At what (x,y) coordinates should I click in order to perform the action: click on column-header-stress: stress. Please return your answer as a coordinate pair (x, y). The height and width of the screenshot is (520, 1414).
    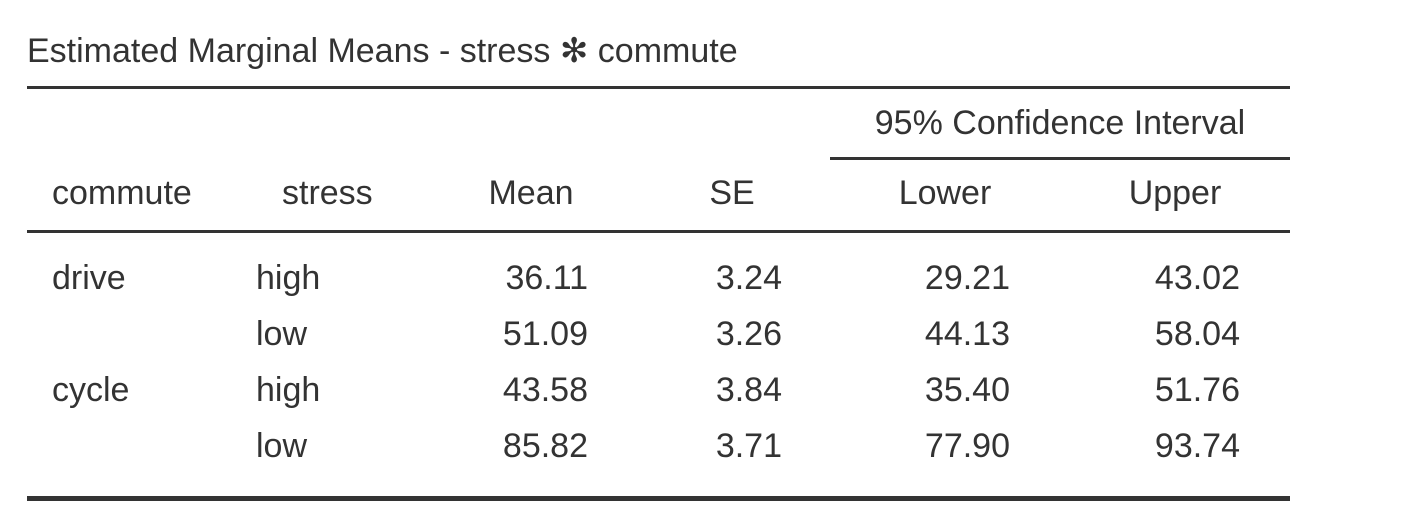
    Looking at the image, I should click on (327, 193).